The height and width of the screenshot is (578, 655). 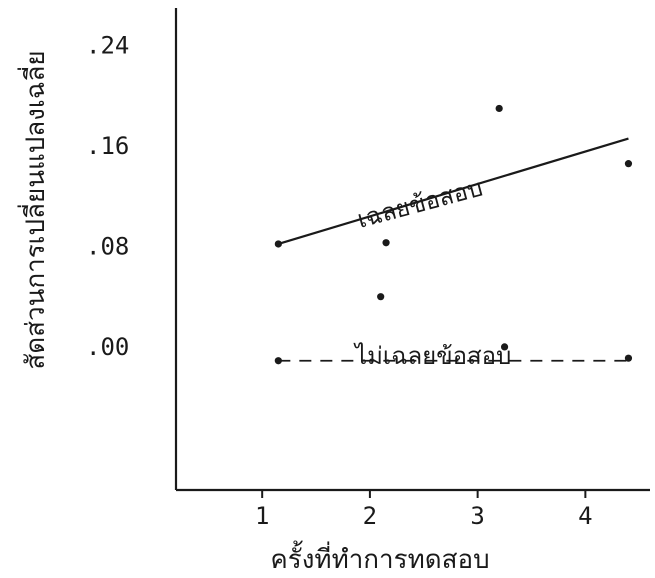 What do you see at coordinates (107, 146) in the screenshot?
I see `y-tick-label: .16` at bounding box center [107, 146].